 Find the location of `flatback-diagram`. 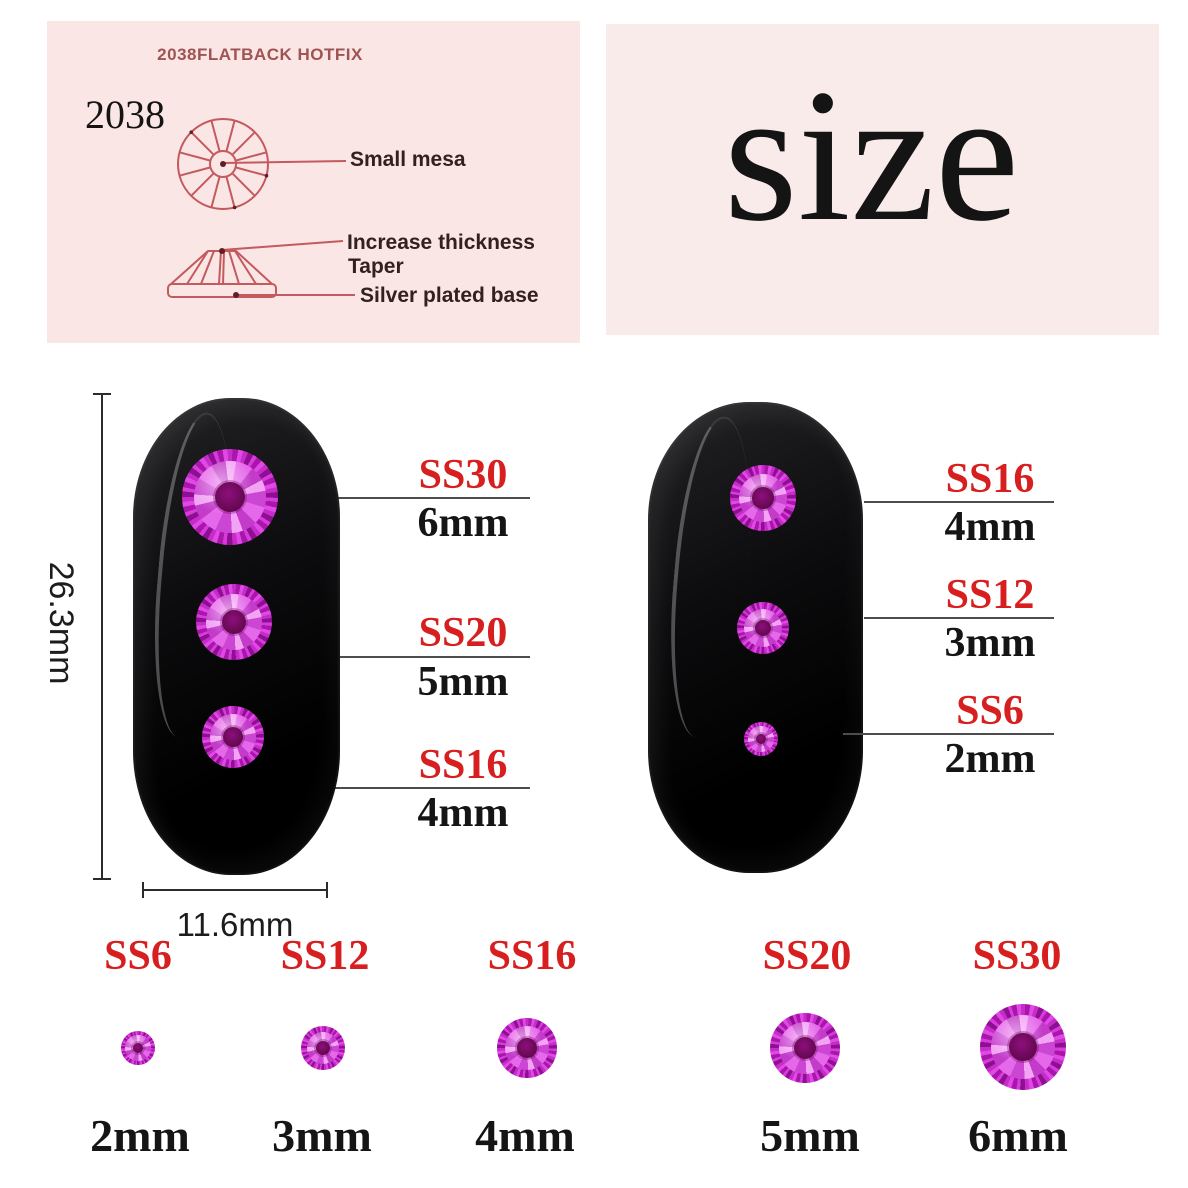

flatback-diagram is located at coordinates (261, 208).